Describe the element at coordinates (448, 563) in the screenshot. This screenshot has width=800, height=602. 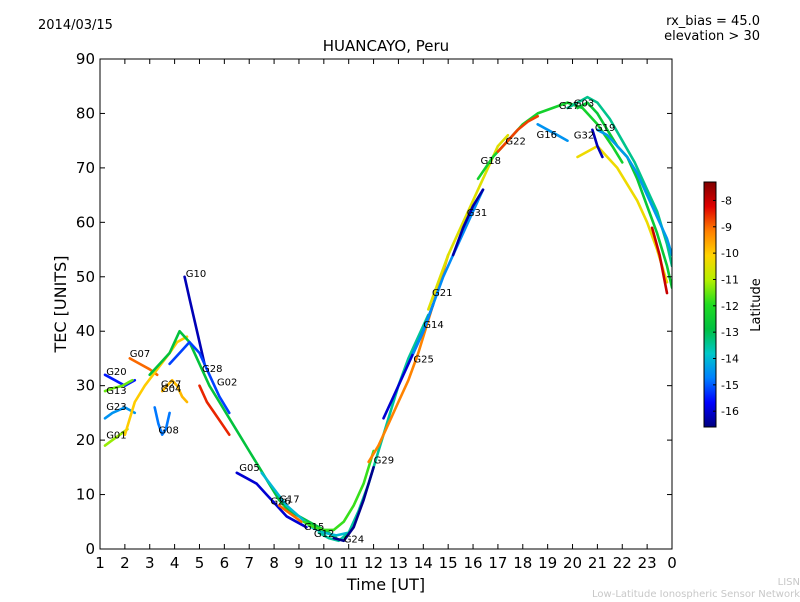
I see `x-tick-label: 15` at that location.